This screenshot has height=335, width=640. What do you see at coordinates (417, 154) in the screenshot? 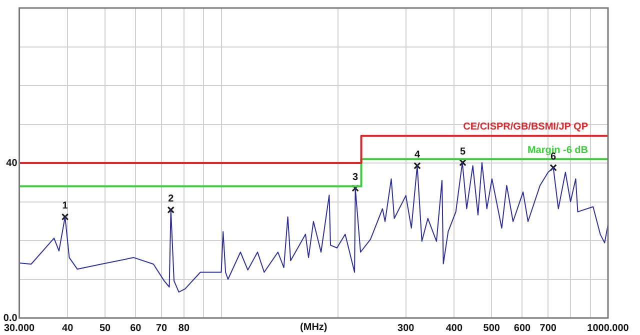
I see `annotation: 4` at bounding box center [417, 154].